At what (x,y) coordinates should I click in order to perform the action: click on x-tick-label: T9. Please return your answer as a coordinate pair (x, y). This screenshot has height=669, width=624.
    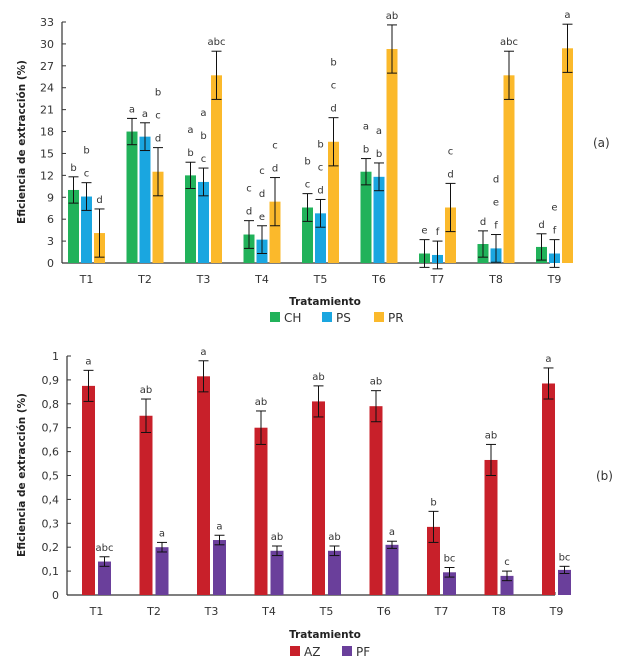
    Looking at the image, I should click on (554, 279).